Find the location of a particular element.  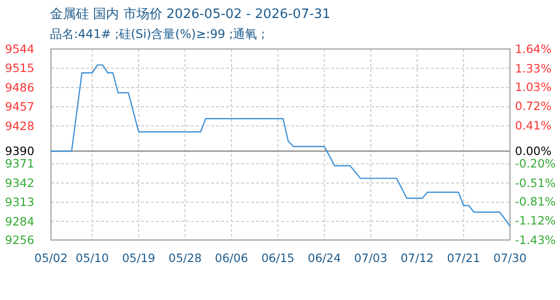

x-tick-label: 05/02 is located at coordinates (51, 258).